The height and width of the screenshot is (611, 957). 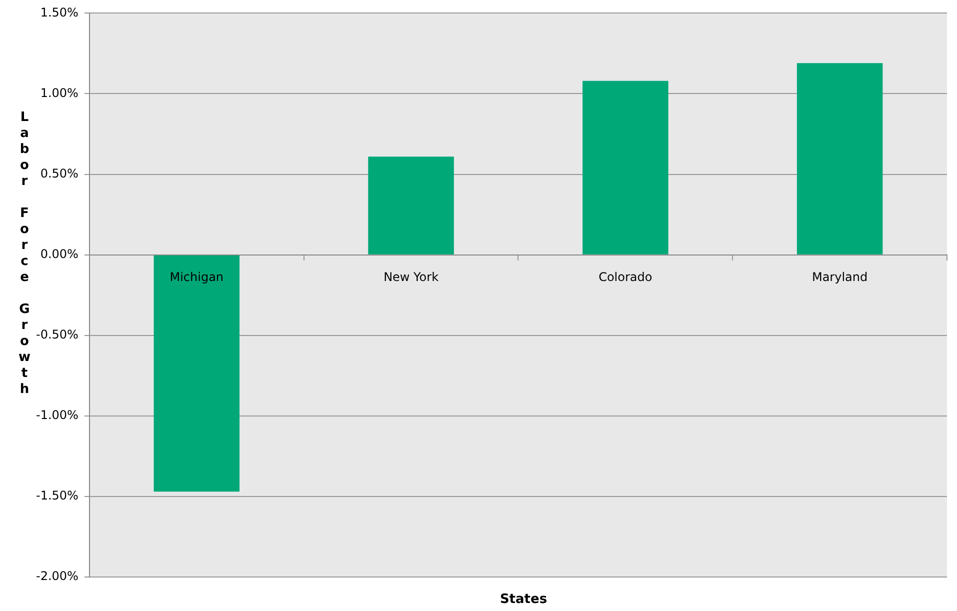 What do you see at coordinates (523, 599) in the screenshot?
I see `x-axis-title: States` at bounding box center [523, 599].